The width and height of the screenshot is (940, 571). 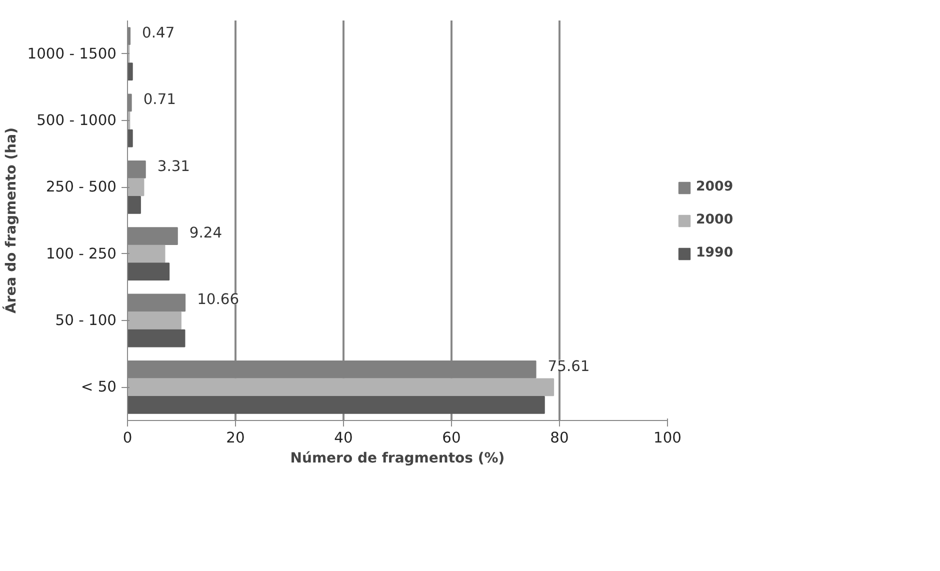 What do you see at coordinates (235, 438) in the screenshot?
I see `x-tick-label: 20` at bounding box center [235, 438].